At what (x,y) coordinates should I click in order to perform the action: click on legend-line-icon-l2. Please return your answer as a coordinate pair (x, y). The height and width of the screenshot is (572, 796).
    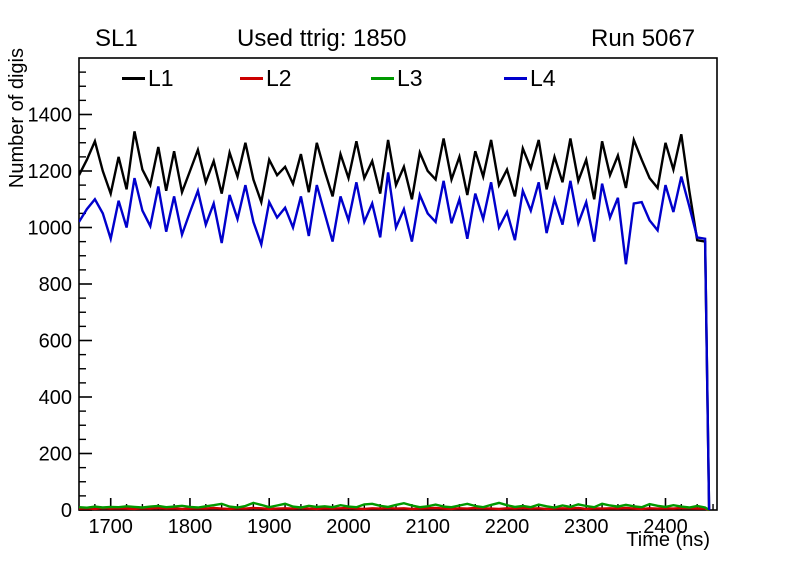
    Looking at the image, I should click on (251, 78).